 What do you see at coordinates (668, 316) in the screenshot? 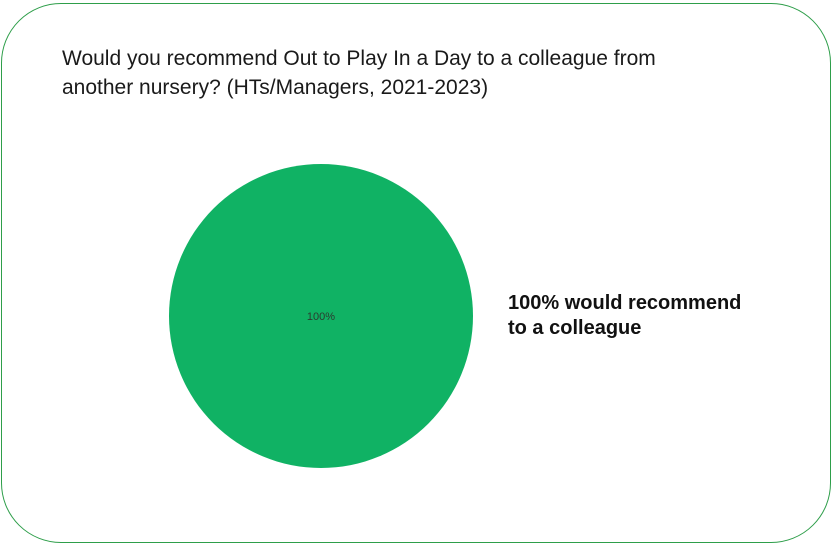
I see `pie-annotation: 100% would recommend to a colleague` at bounding box center [668, 316].